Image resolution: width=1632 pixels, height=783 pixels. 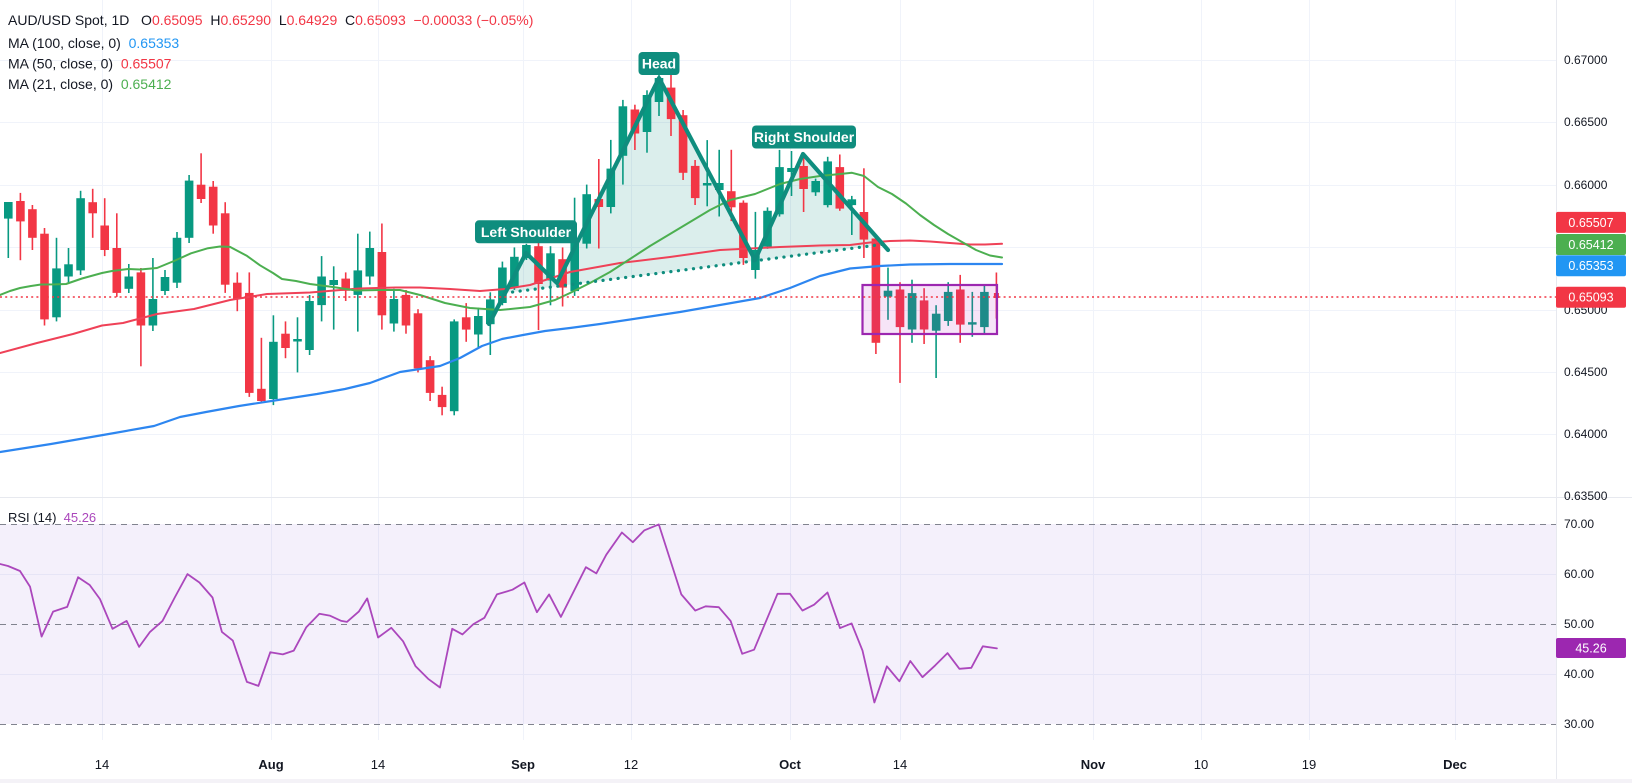 What do you see at coordinates (1586, 122) in the screenshot?
I see `svg-text: 0.66500` at bounding box center [1586, 122].